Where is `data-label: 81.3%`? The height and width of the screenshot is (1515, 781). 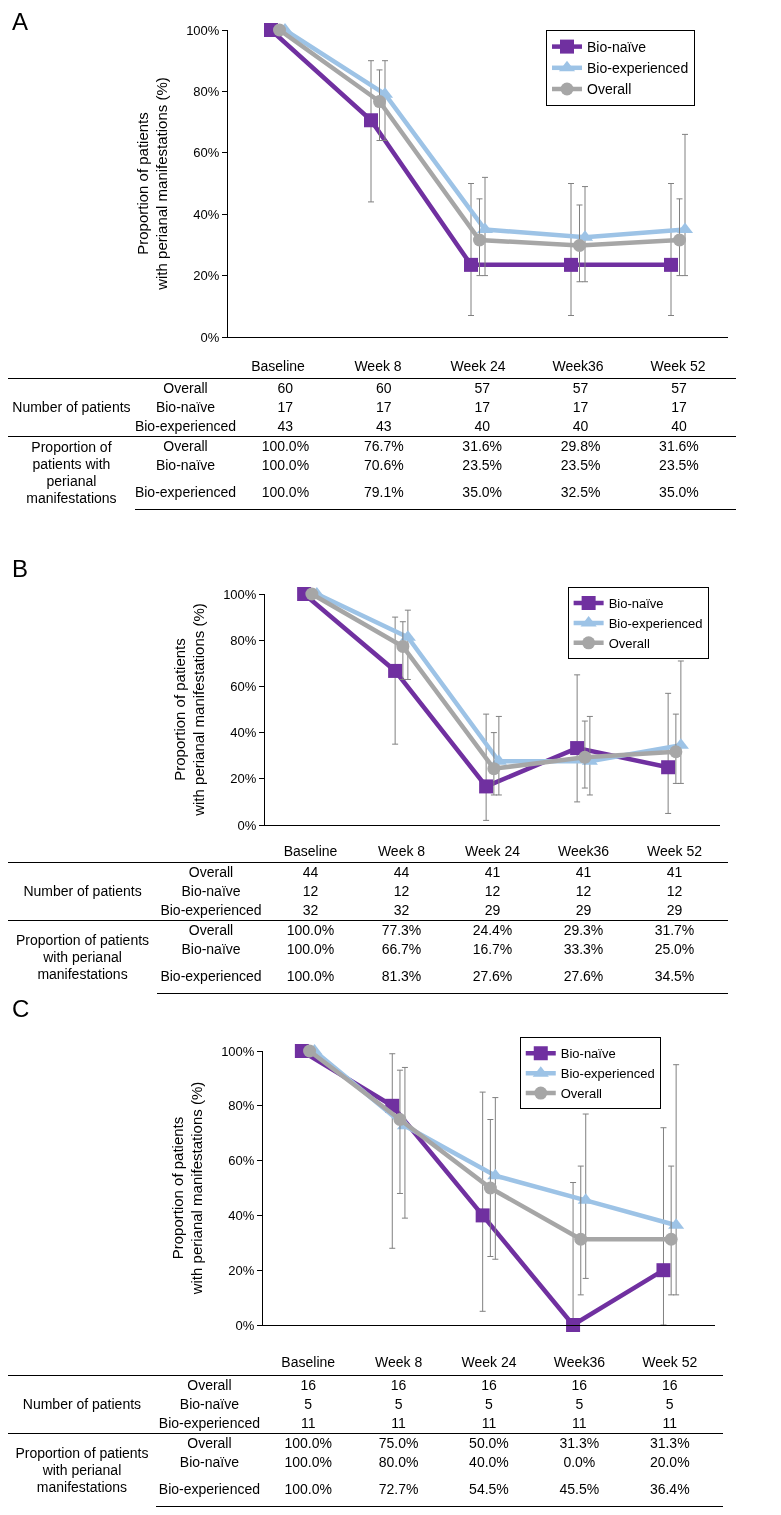
data-label: 81.3% is located at coordinates (401, 976).